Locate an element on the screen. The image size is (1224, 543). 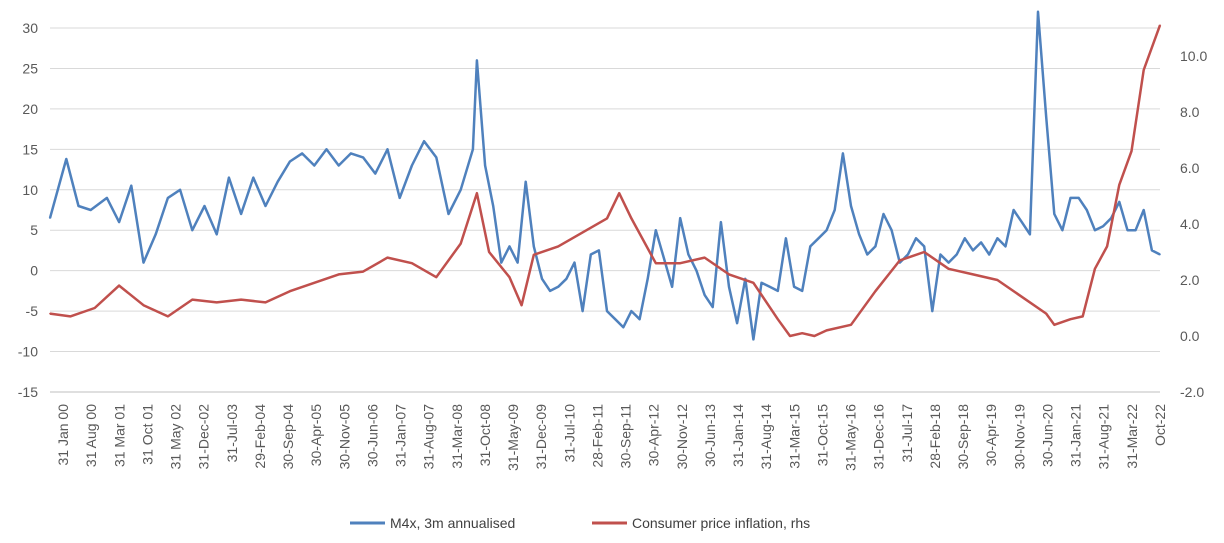
y-tick-label: 15 is located at coordinates (30, 149).